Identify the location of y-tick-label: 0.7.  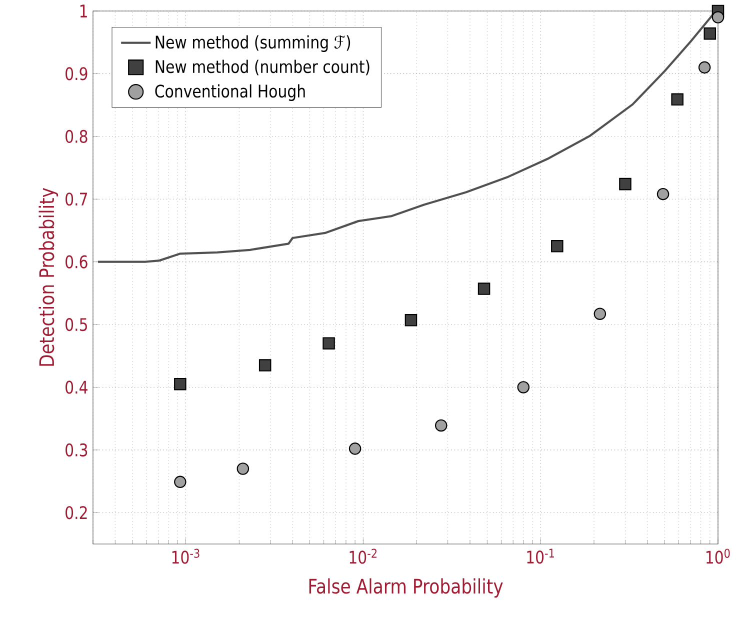
(77, 199).